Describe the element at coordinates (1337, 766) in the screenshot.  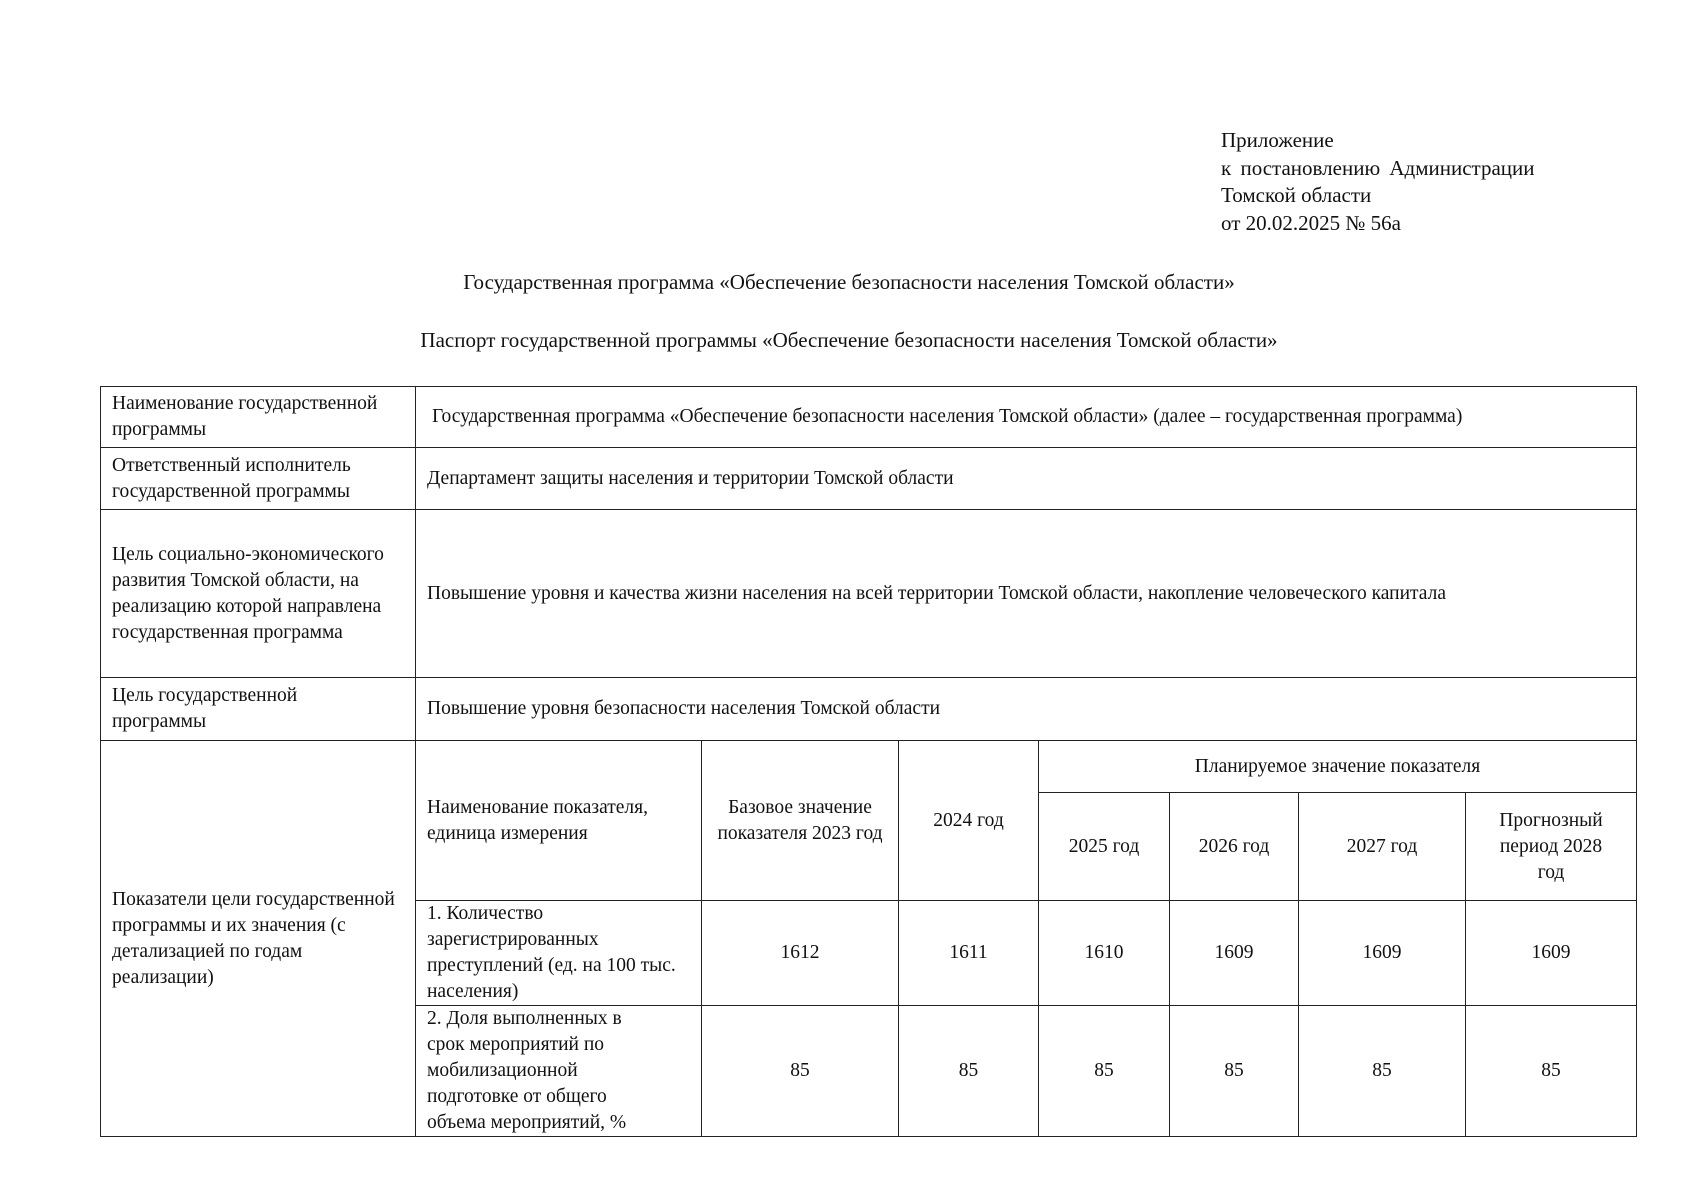
I see `header-planned: Планируемое значение показателя` at that location.